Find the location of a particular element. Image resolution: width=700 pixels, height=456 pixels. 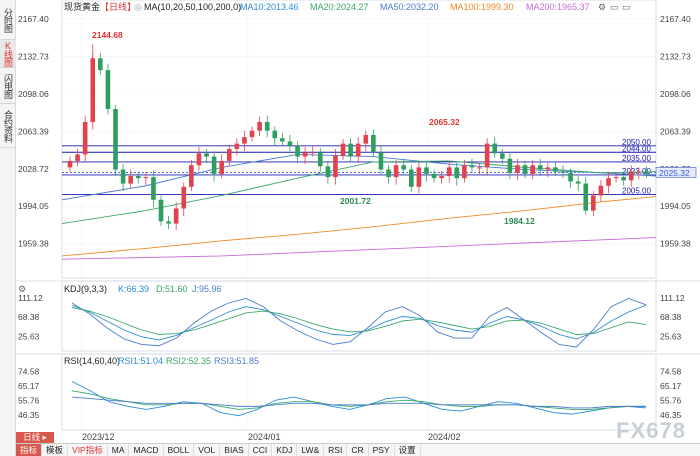

tab-cr: CR is located at coordinates (358, 450).